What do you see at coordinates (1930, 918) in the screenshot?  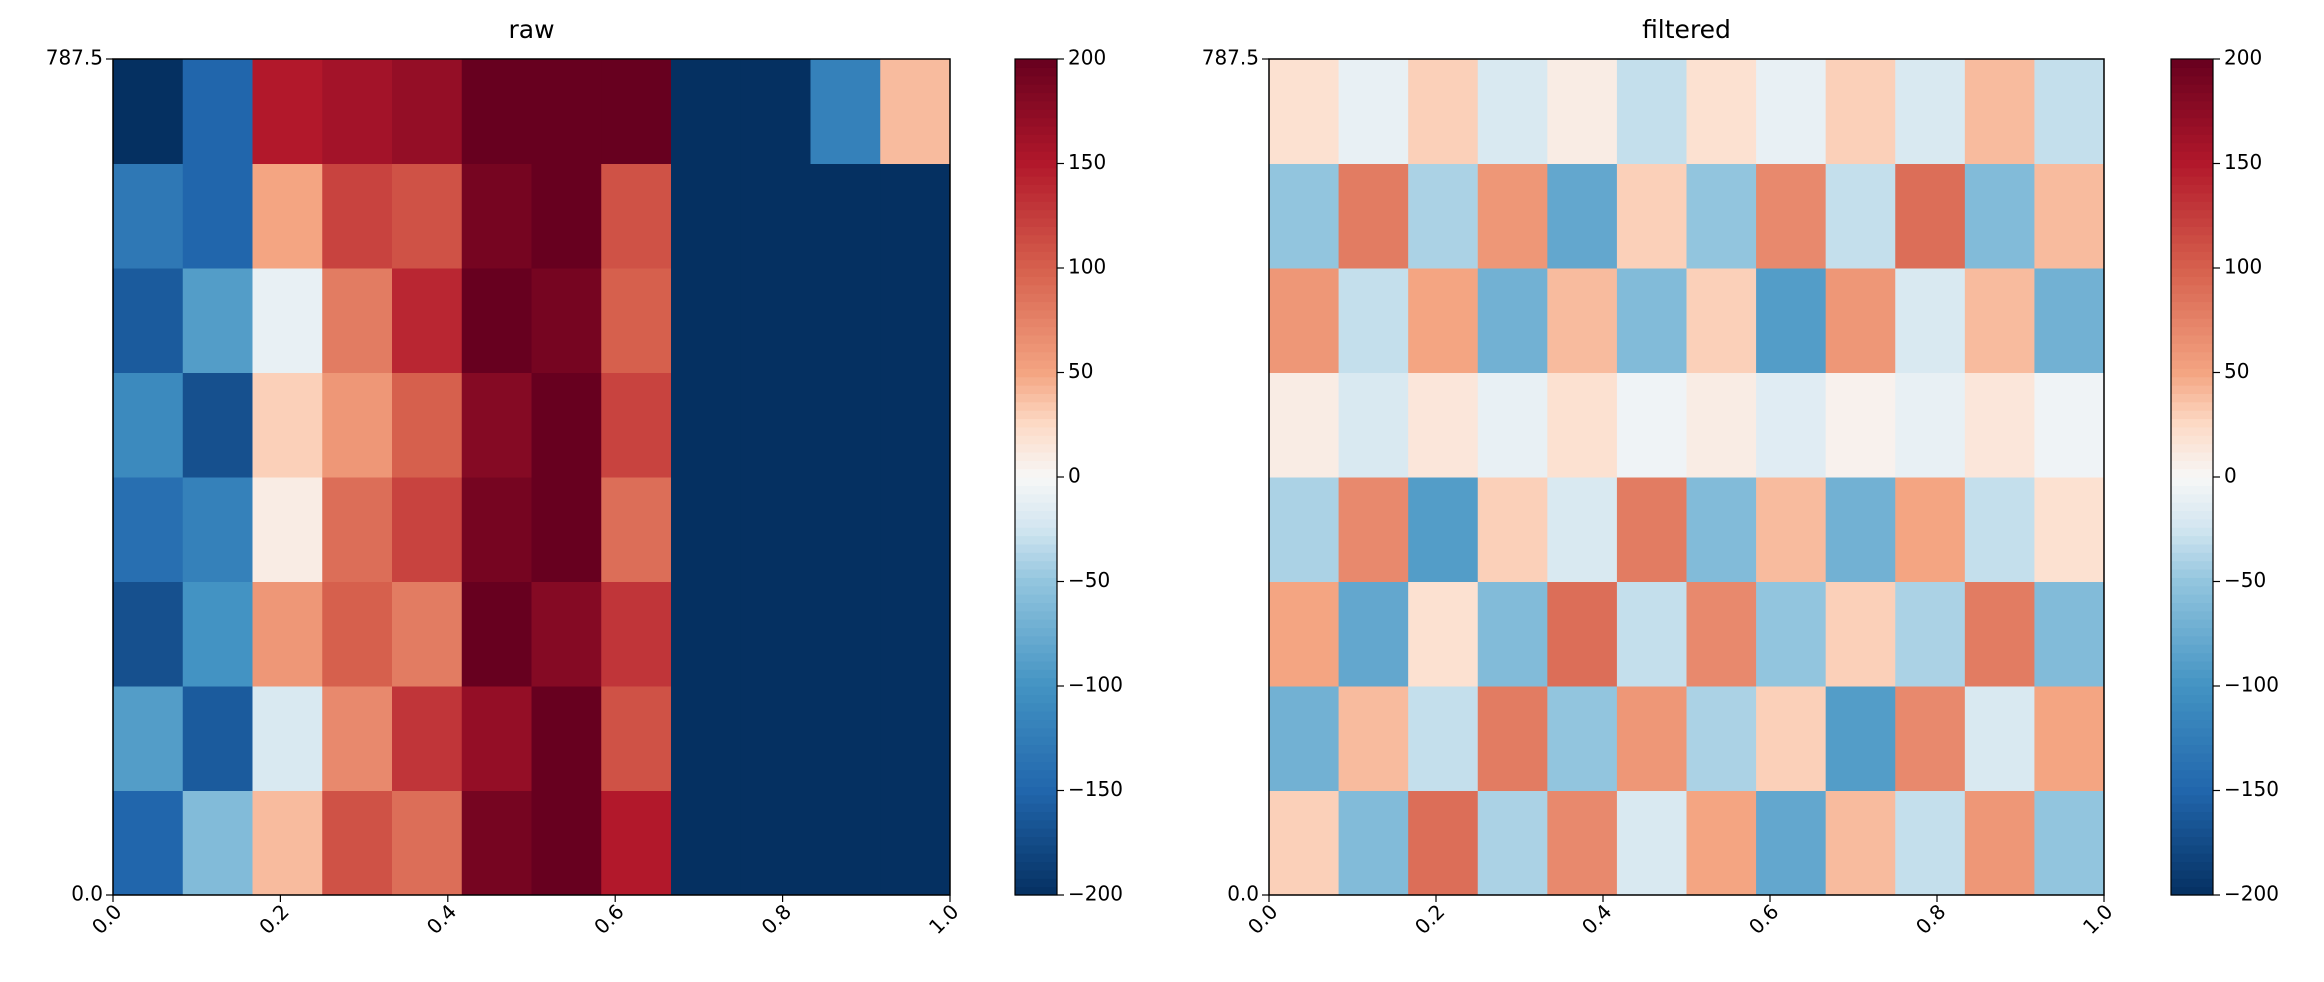 I see `x-tick-label: 0.8` at bounding box center [1930, 918].